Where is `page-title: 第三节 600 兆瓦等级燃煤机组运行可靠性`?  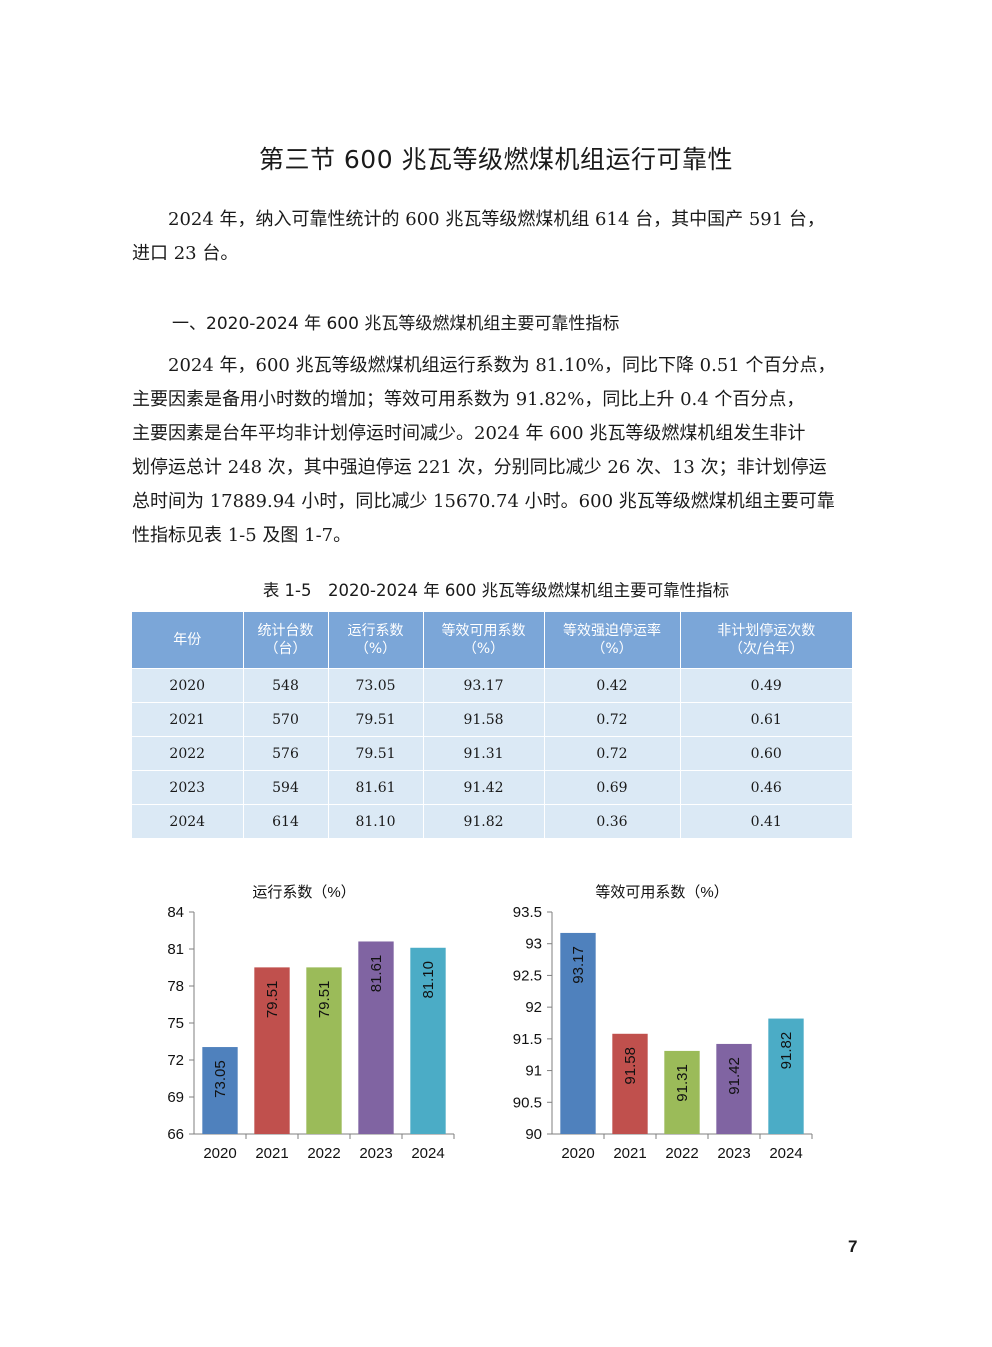
page-title: 第三节 600 兆瓦等级燃煤机组运行可靠性 is located at coordinates (496, 159).